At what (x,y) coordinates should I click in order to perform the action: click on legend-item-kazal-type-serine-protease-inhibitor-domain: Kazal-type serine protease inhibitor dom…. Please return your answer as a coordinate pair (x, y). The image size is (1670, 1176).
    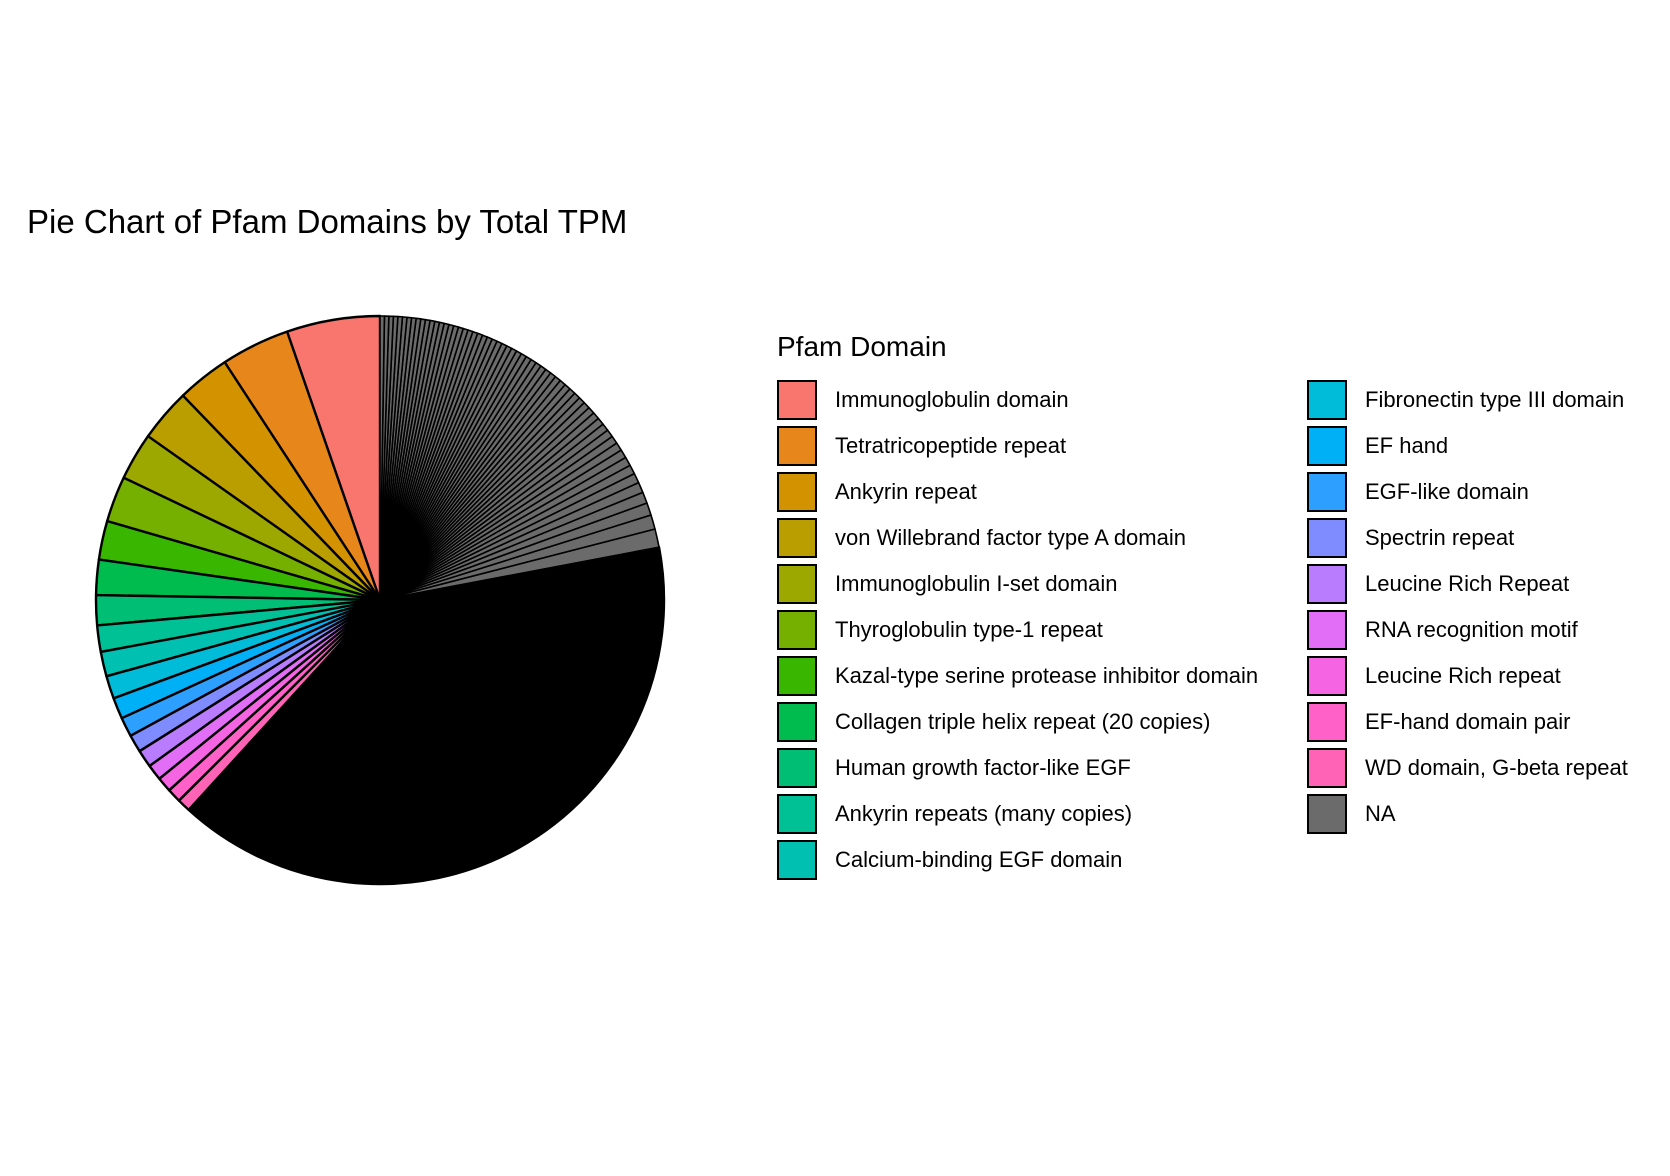
    Looking at the image, I should click on (1017, 676).